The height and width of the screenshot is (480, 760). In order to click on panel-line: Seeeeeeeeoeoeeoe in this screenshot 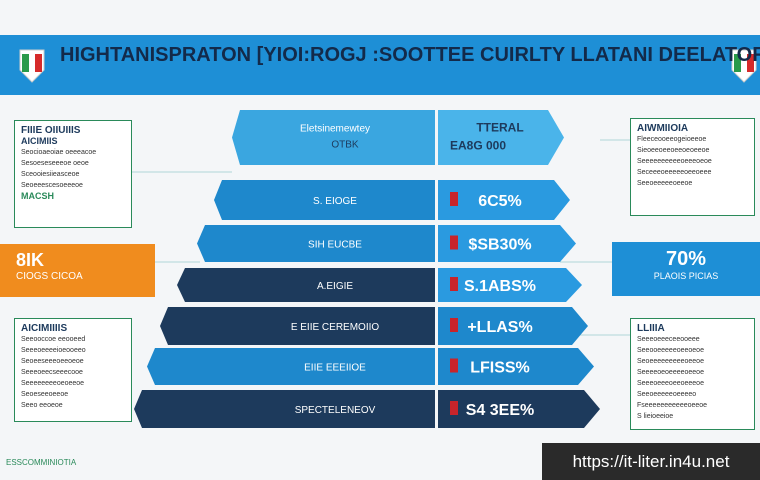, I will do `click(53, 383)`.